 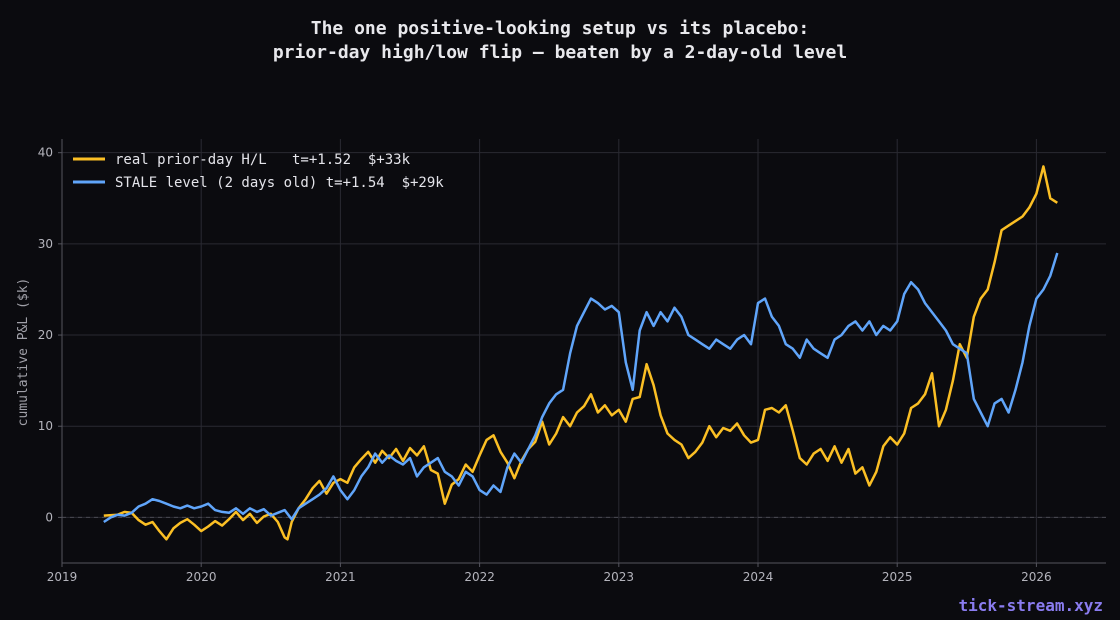 What do you see at coordinates (897, 577) in the screenshot?
I see `x-tick-label-2025: 2025` at bounding box center [897, 577].